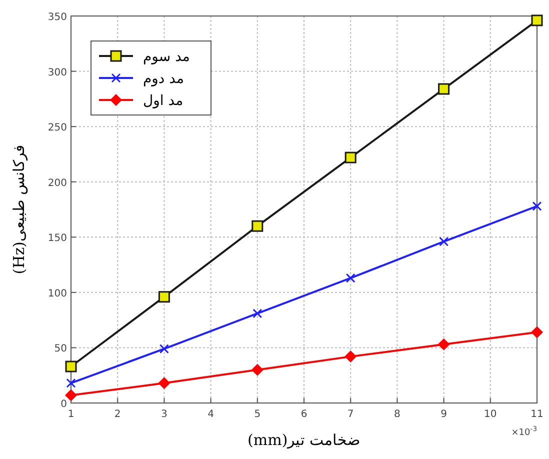  I want to click on text: ×10$^{-3}$, so click(524, 431).